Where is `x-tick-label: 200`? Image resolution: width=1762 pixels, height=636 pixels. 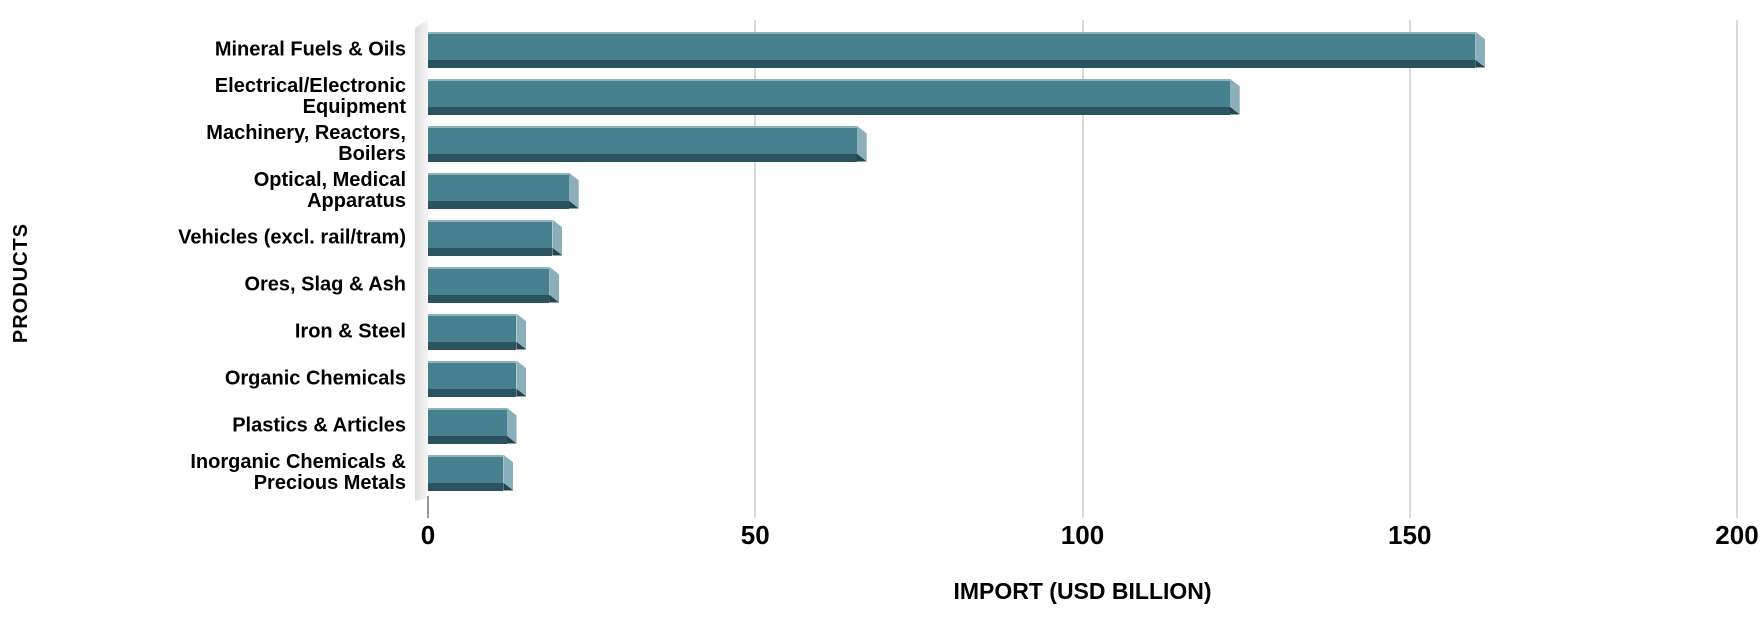
x-tick-label: 200 is located at coordinates (1737, 535).